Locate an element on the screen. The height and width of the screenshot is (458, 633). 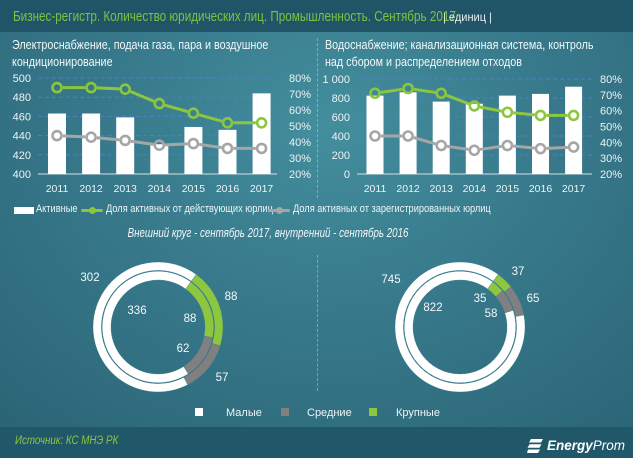
legend-swatch-small is located at coordinates (199, 412).